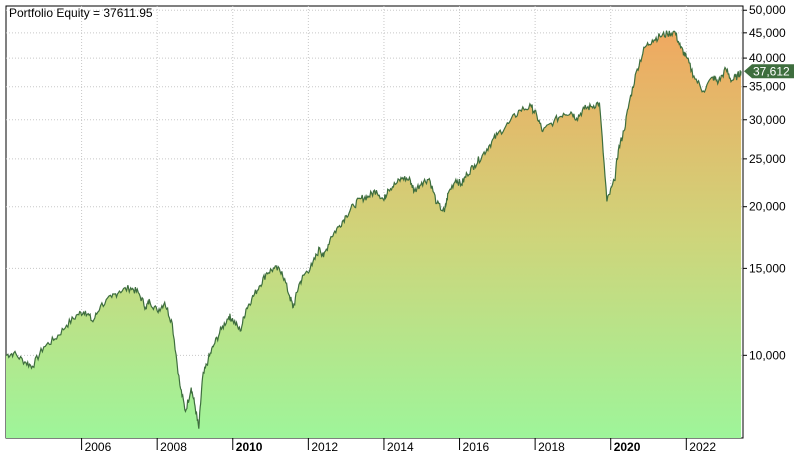 The height and width of the screenshot is (463, 809). I want to click on x-tick-label: 2014, so click(400, 447).